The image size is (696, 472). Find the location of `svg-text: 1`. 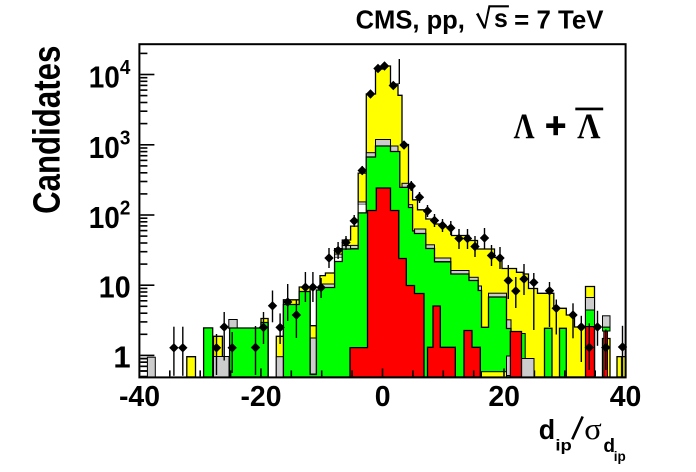

svg-text: 1 is located at coordinates (121, 357).